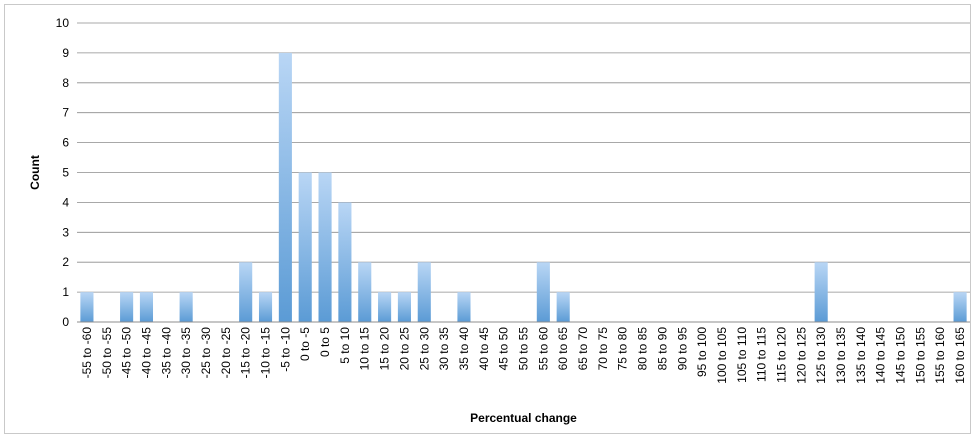 The width and height of the screenshot is (976, 439). What do you see at coordinates (722, 355) in the screenshot?
I see `x-tick-label: 100 to 105` at bounding box center [722, 355].